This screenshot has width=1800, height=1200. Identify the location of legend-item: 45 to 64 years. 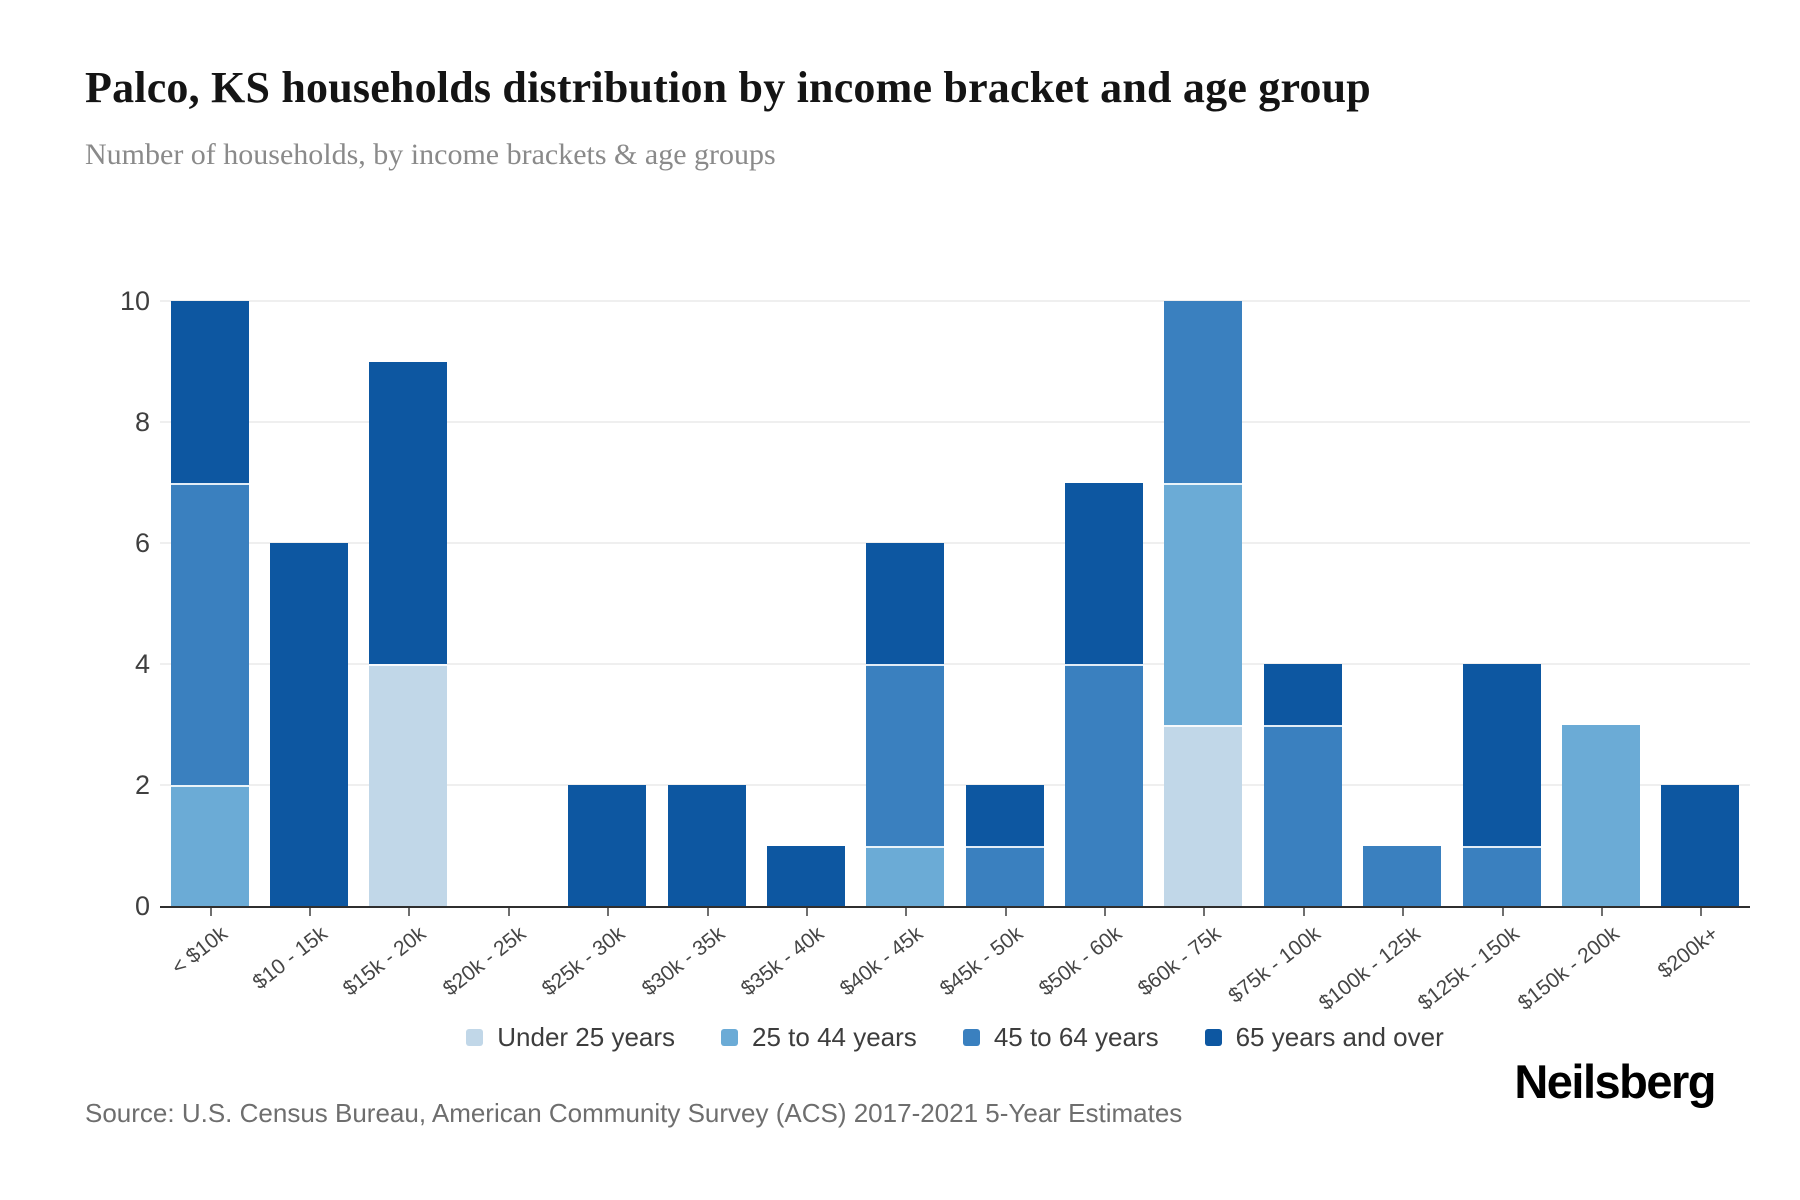
(1060, 1037).